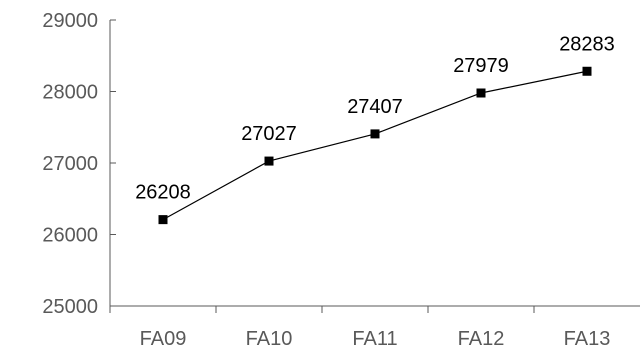 This screenshot has height=362, width=640. Describe the element at coordinates (481, 66) in the screenshot. I see `data-label: 27979` at that location.